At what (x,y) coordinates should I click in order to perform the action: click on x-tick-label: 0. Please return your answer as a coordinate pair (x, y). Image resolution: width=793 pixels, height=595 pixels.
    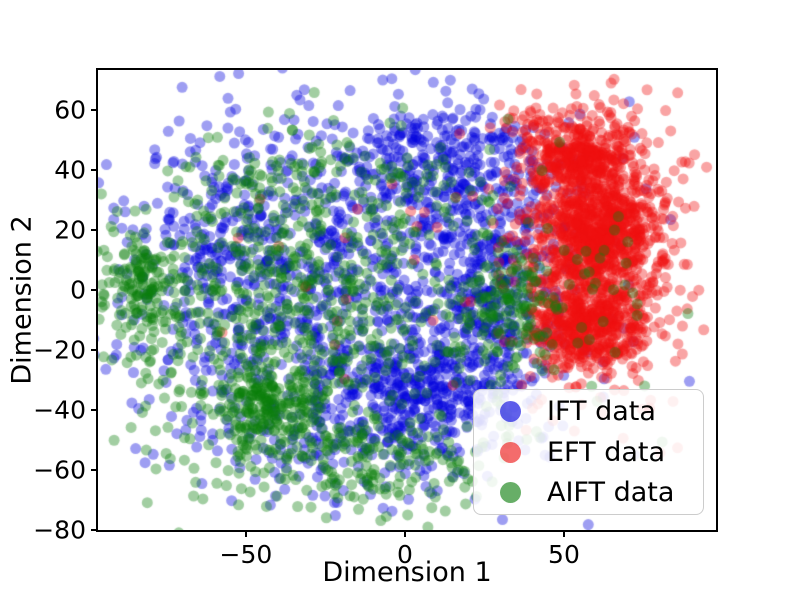
    Looking at the image, I should click on (404, 554).